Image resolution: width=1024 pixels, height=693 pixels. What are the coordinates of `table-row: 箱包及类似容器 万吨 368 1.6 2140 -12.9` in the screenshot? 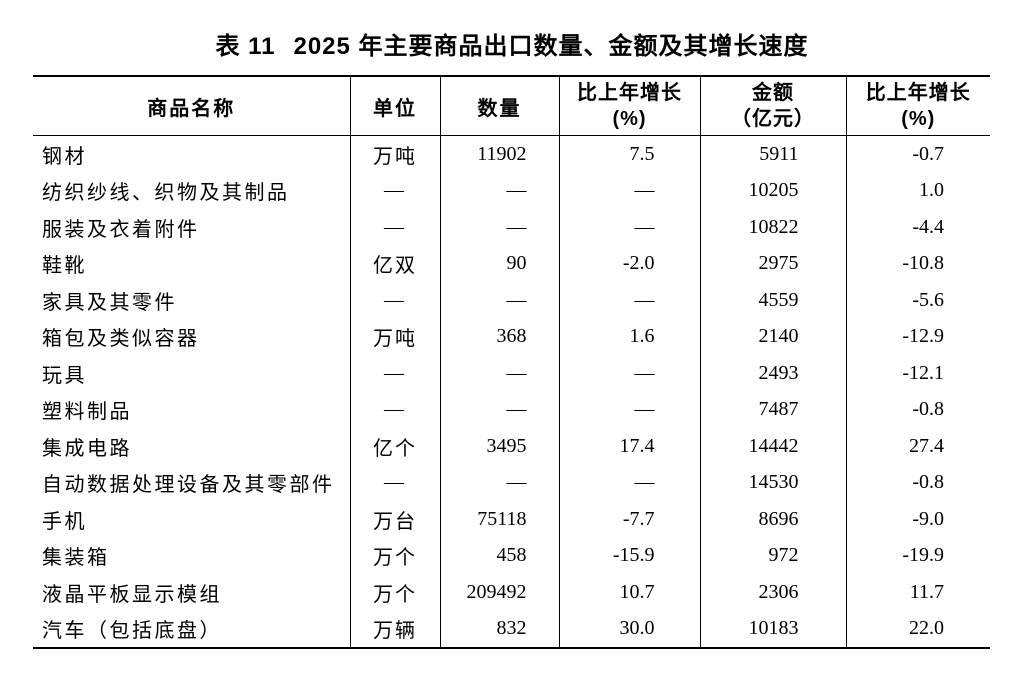 It's located at (511, 336).